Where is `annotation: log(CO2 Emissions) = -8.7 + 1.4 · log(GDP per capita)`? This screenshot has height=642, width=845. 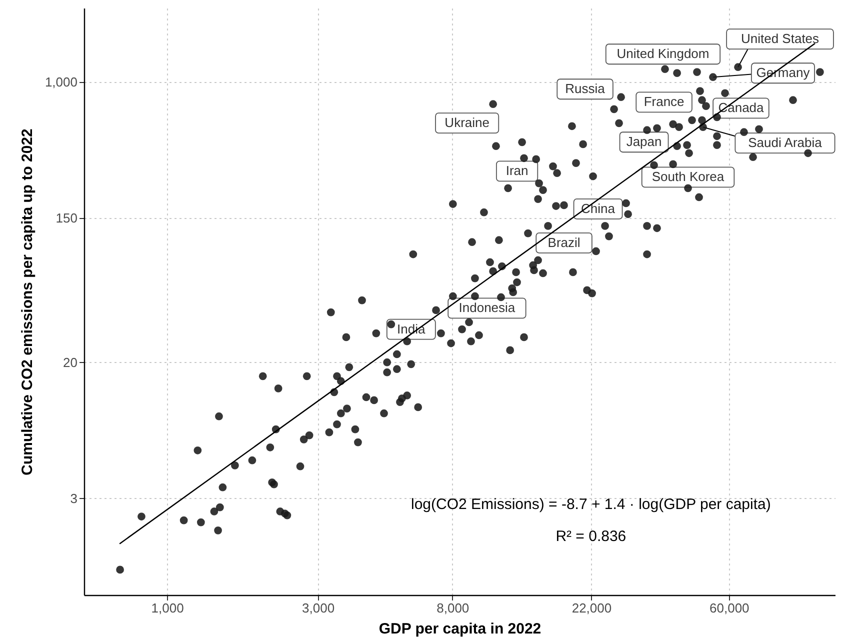 annotation: log(CO2 Emissions) = -8.7 + 1.4 · log(GDP per capita) is located at coordinates (590, 505).